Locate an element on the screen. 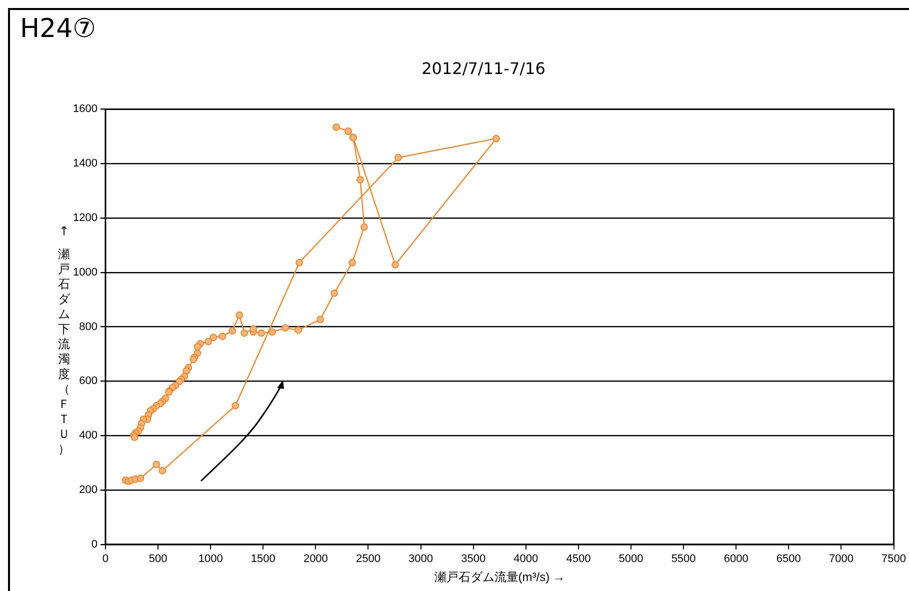 This screenshot has height=591, width=909. x-tick-label: 7500 is located at coordinates (894, 559).